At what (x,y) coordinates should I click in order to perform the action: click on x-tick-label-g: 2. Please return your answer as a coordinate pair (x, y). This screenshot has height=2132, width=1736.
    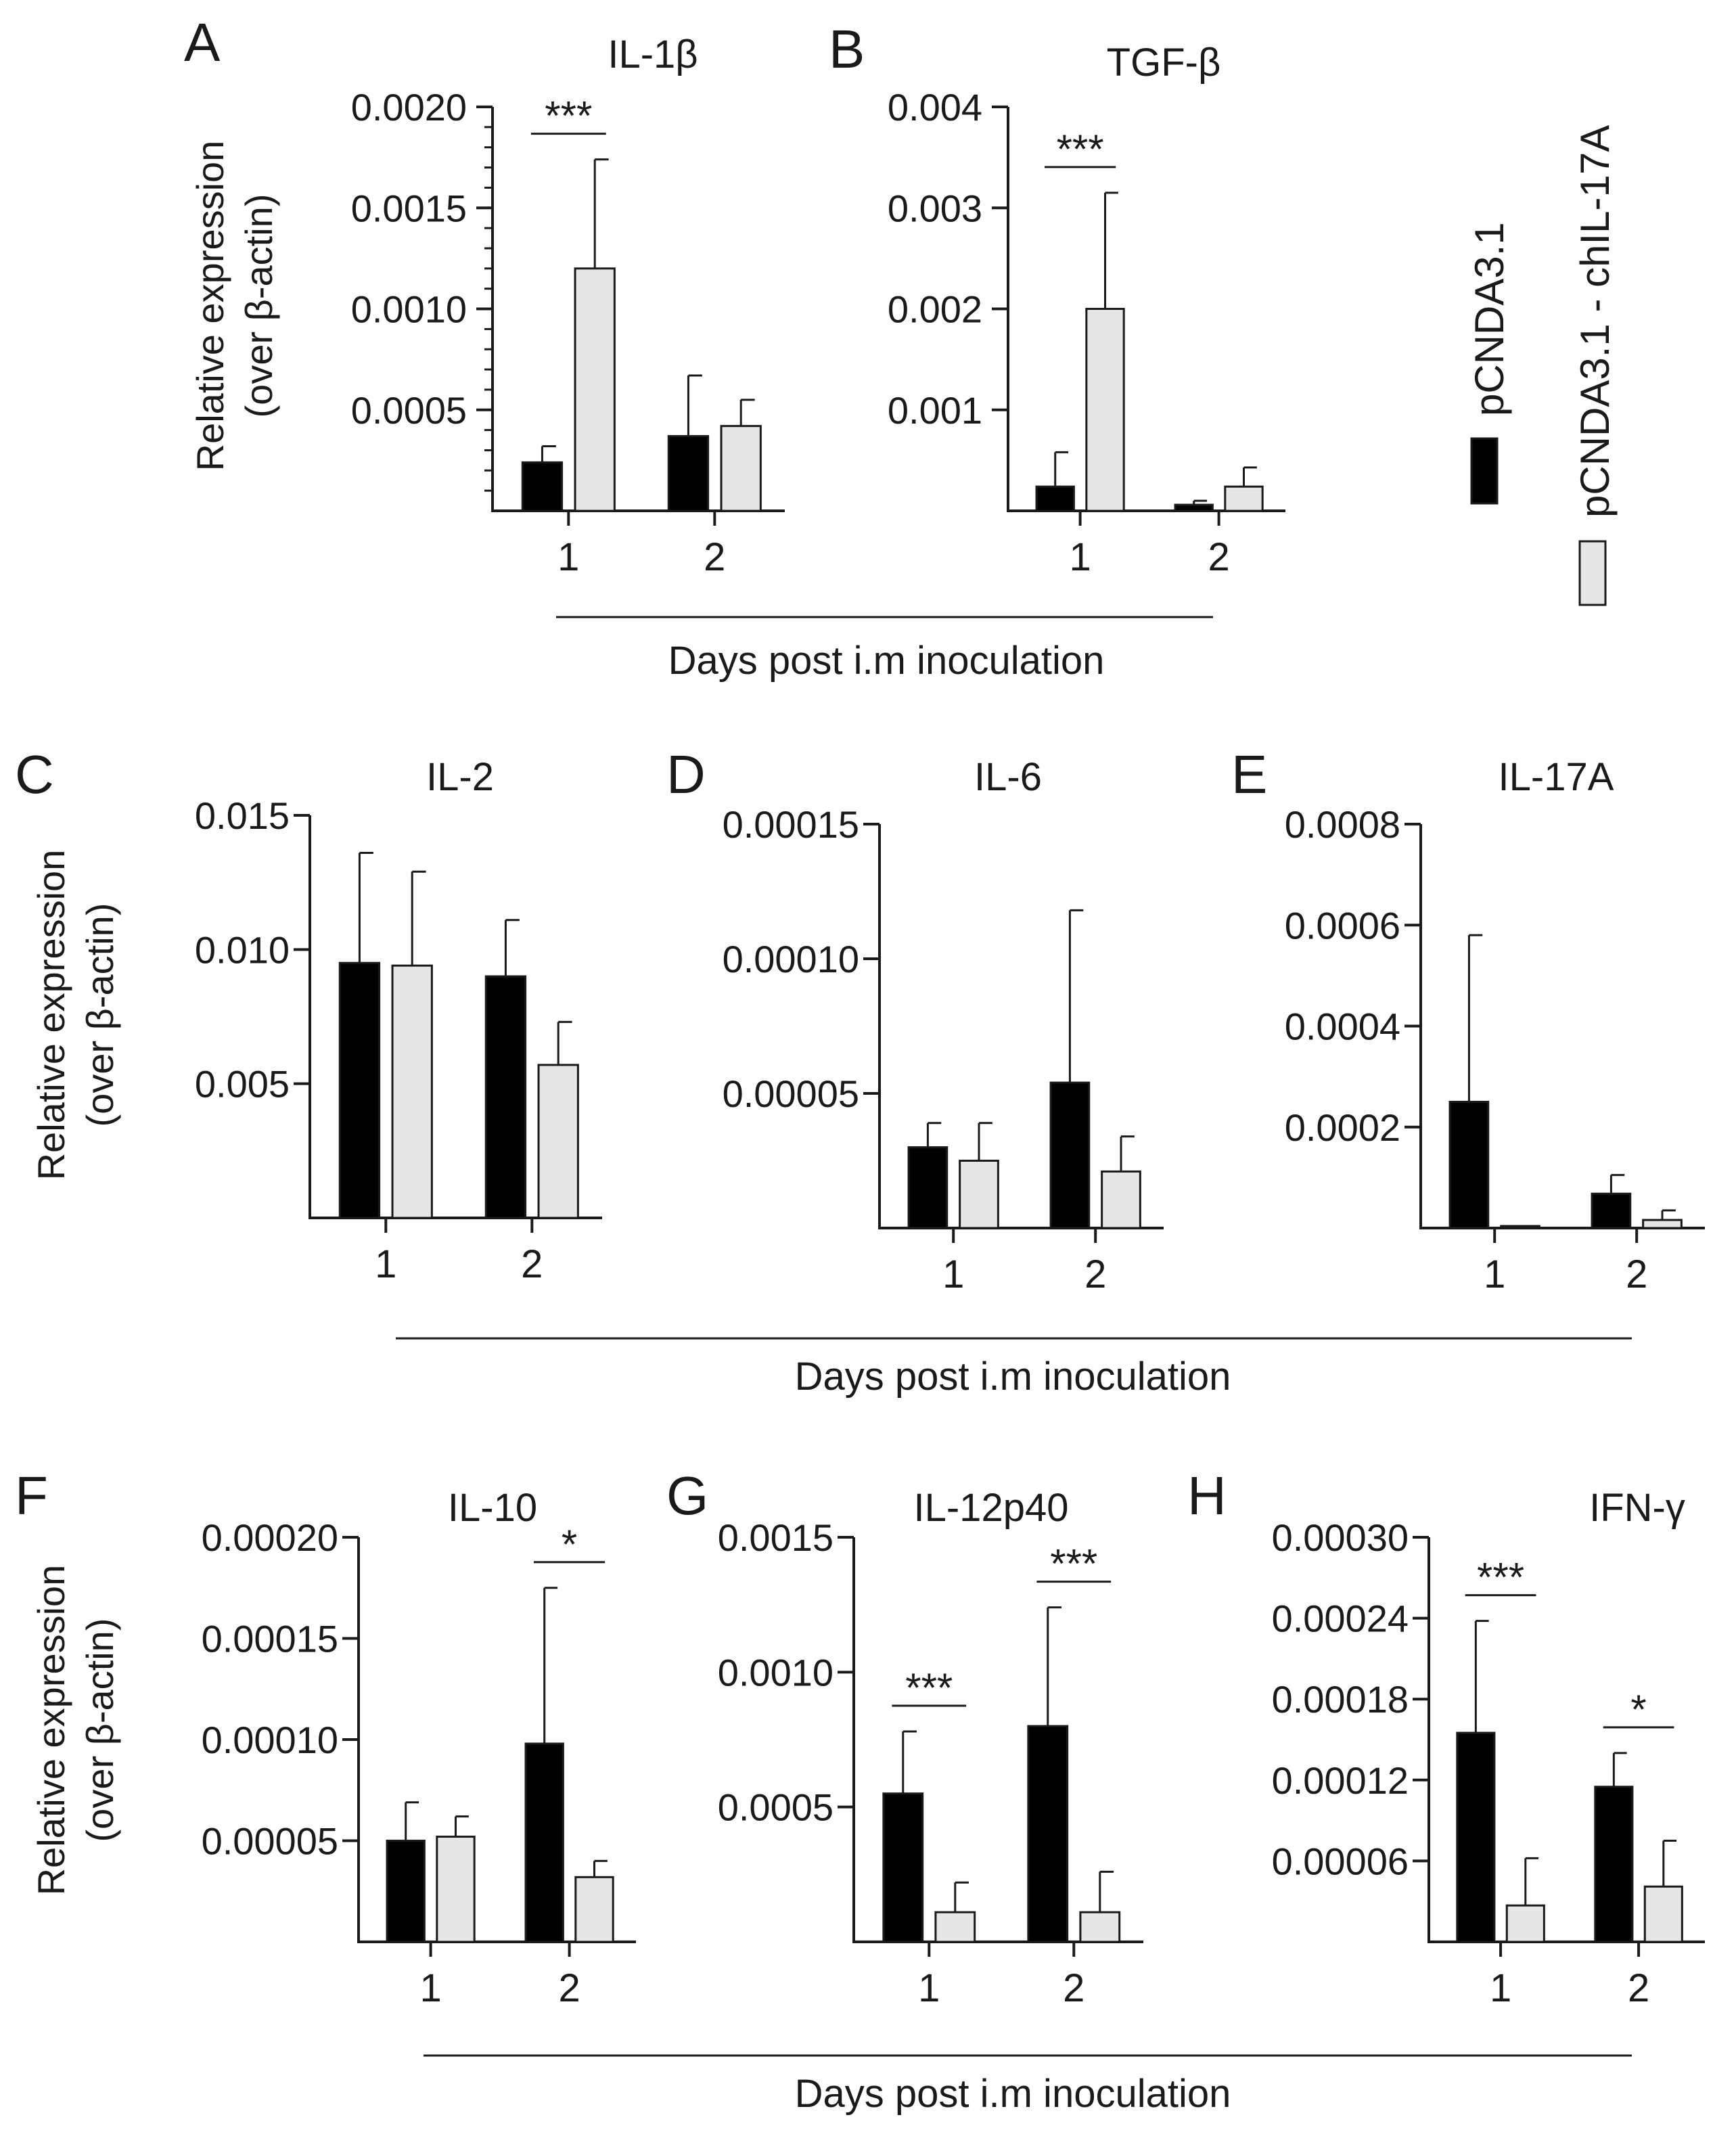
    Looking at the image, I should click on (1073, 1988).